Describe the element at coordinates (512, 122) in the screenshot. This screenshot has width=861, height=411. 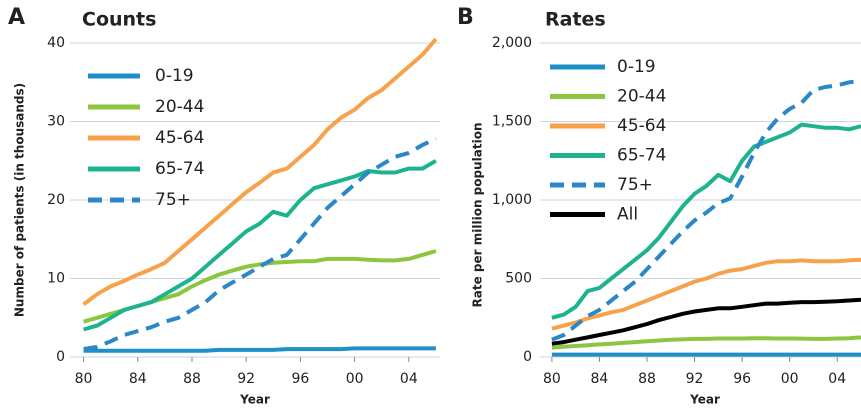
I see `y-tick-label: 1,500` at that location.